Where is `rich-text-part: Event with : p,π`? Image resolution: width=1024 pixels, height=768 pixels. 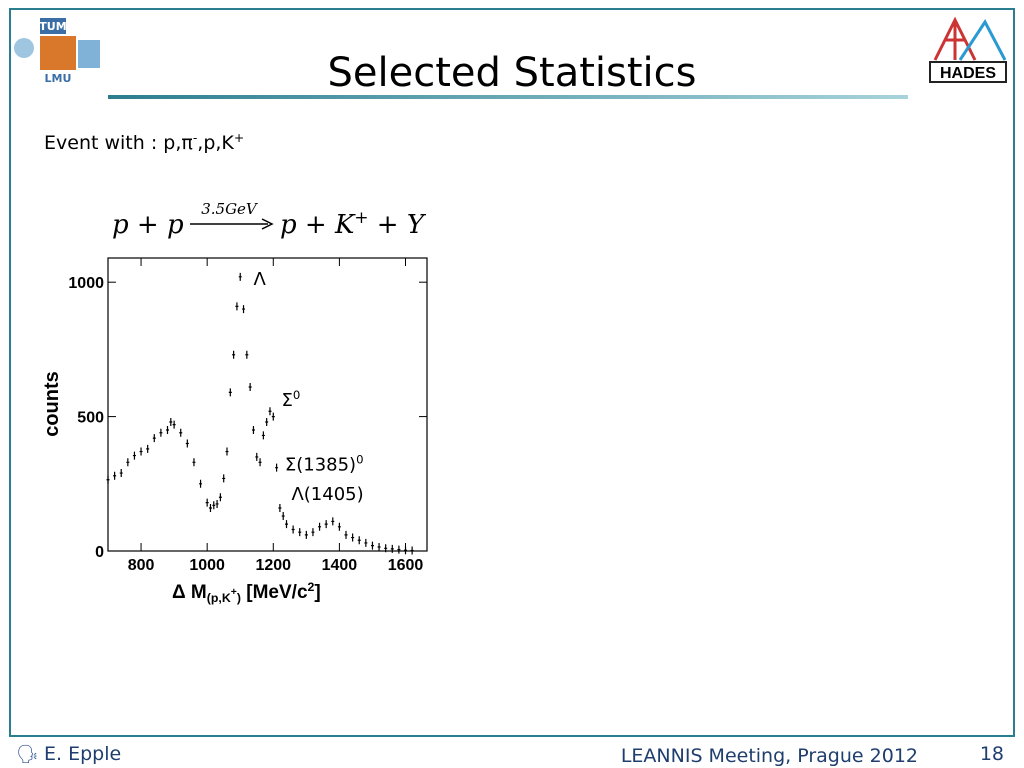 rich-text-part: Event with : p,π is located at coordinates (118, 143).